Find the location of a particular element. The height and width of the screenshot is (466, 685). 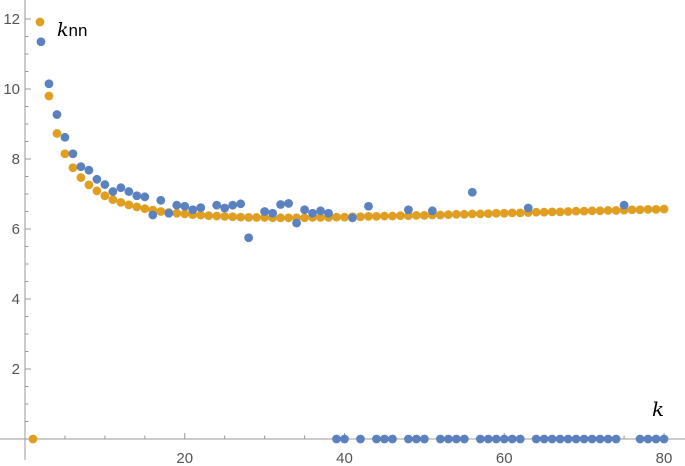

x-tick-label: 40 is located at coordinates (344, 458).